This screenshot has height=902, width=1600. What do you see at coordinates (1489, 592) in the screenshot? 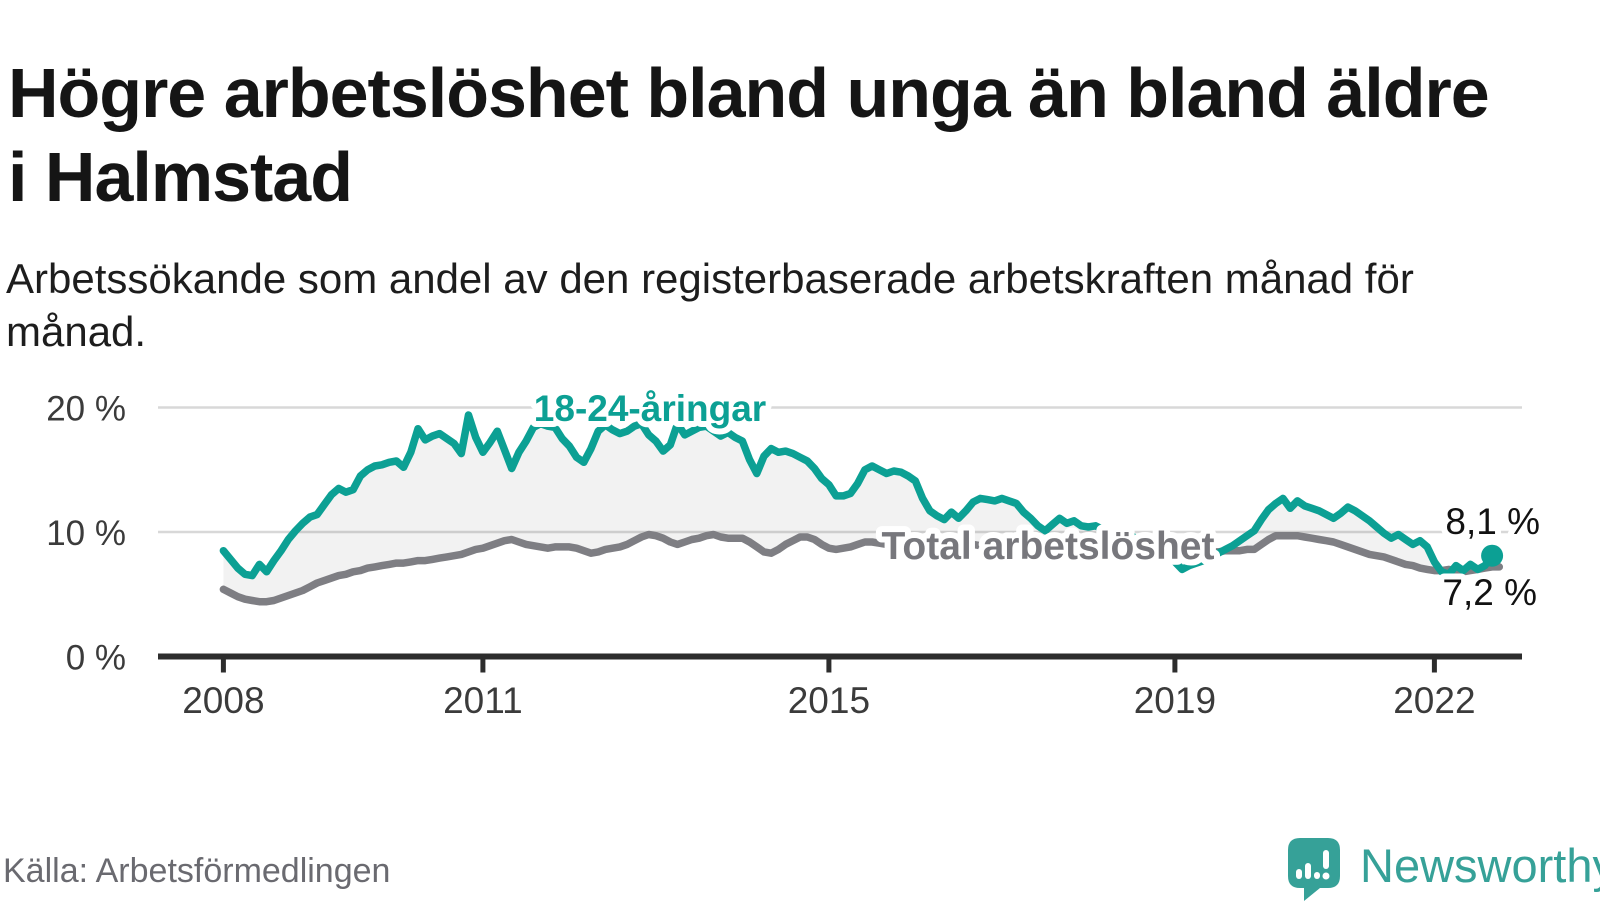
I see `total-end-value-label: 7,2 %` at bounding box center [1489, 592].